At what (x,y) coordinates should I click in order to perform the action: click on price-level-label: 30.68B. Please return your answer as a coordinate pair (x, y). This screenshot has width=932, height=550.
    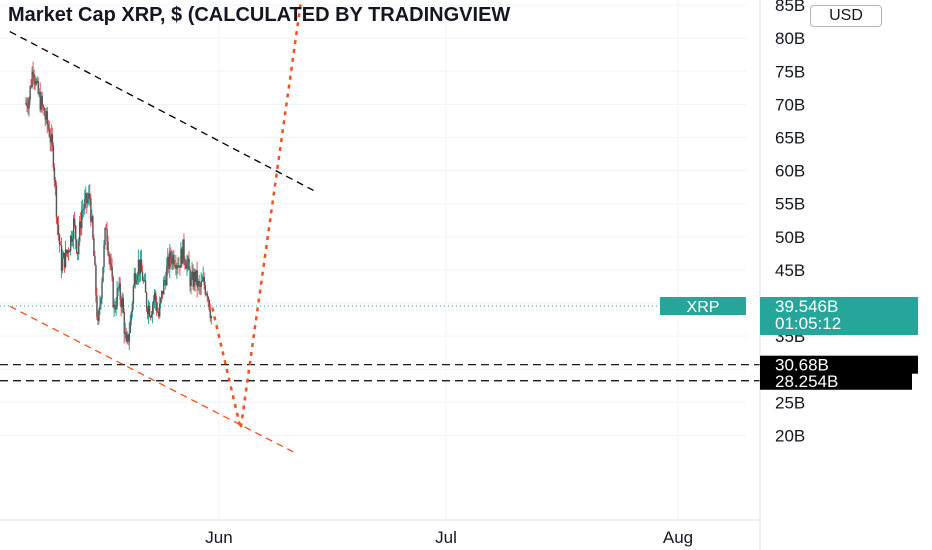
    Looking at the image, I should click on (802, 365).